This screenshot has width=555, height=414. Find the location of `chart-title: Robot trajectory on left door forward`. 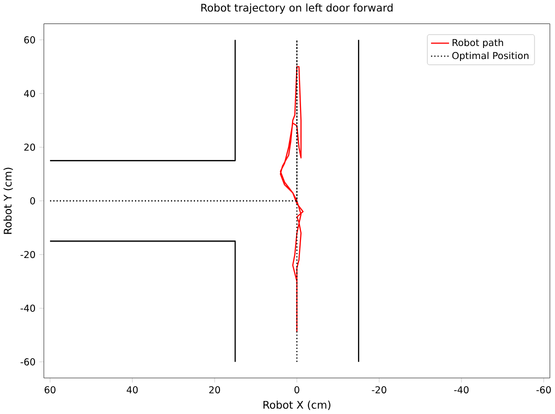

chart-title: Robot trajectory on left door forward is located at coordinates (297, 9).